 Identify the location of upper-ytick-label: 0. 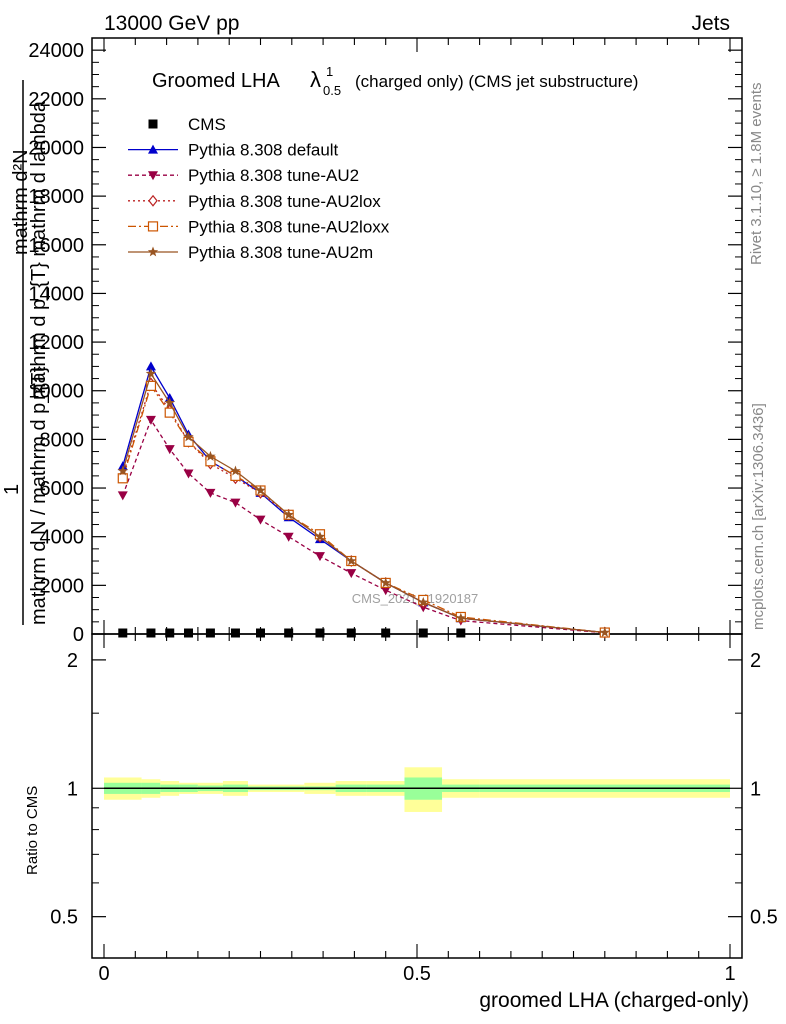
(78, 635).